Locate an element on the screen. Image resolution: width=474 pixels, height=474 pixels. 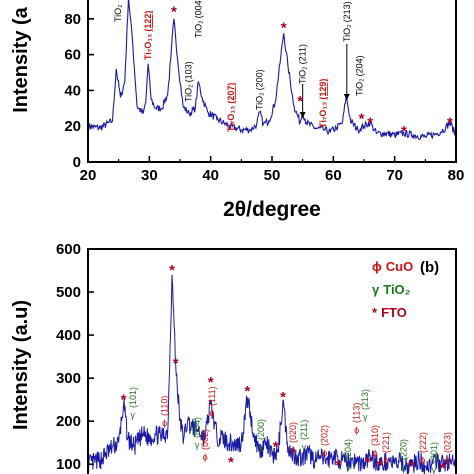
panel-b-peak-hkl: (211) is located at coordinates (304, 430).